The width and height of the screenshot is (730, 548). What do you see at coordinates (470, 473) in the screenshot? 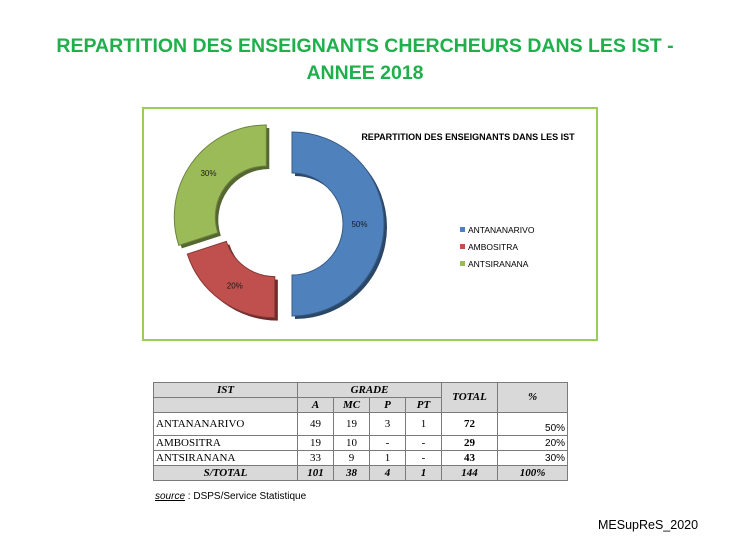
I see `footer-total: 144` at bounding box center [470, 473].